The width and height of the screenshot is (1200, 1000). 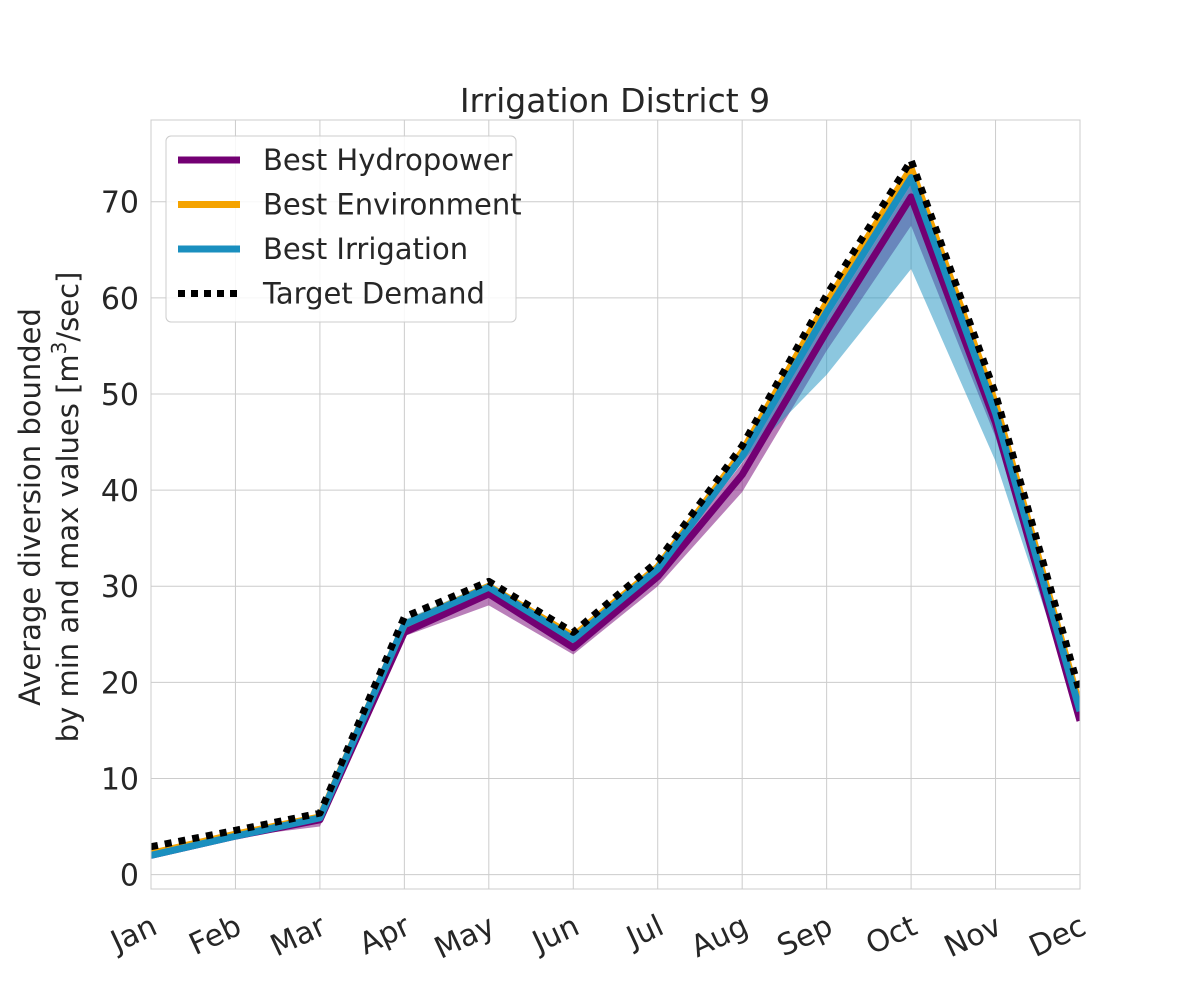 What do you see at coordinates (120, 587) in the screenshot?
I see `y-tick-label: 30` at bounding box center [120, 587].